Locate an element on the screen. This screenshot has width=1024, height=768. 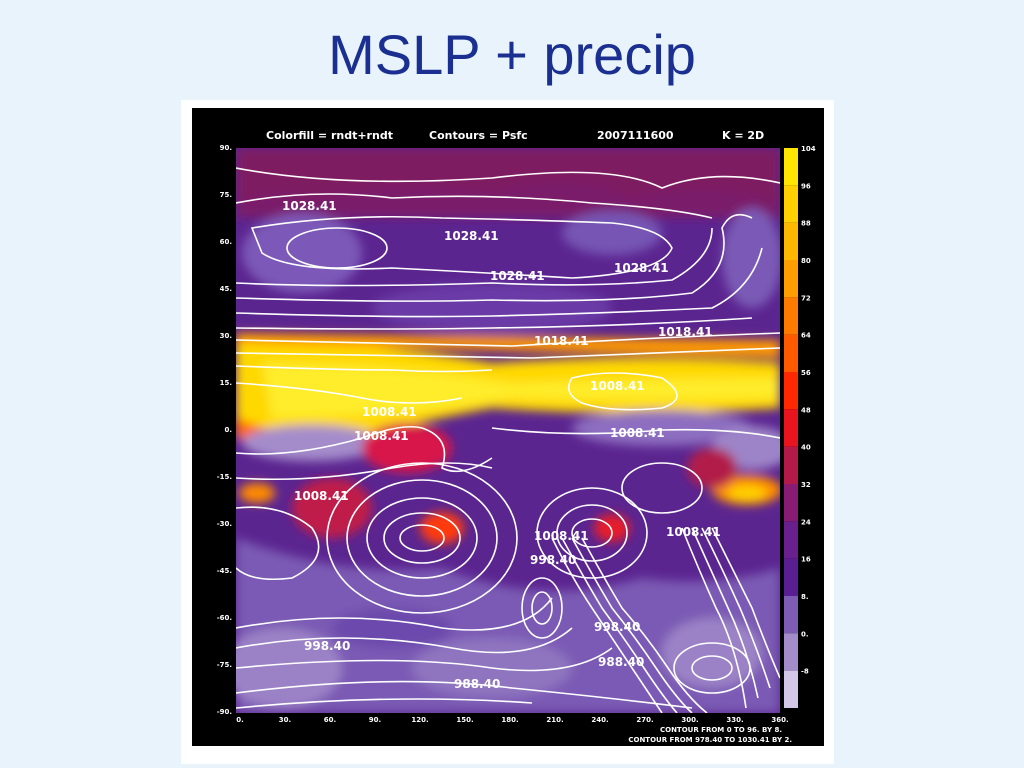
y-tick: -45. is located at coordinates (224, 571).